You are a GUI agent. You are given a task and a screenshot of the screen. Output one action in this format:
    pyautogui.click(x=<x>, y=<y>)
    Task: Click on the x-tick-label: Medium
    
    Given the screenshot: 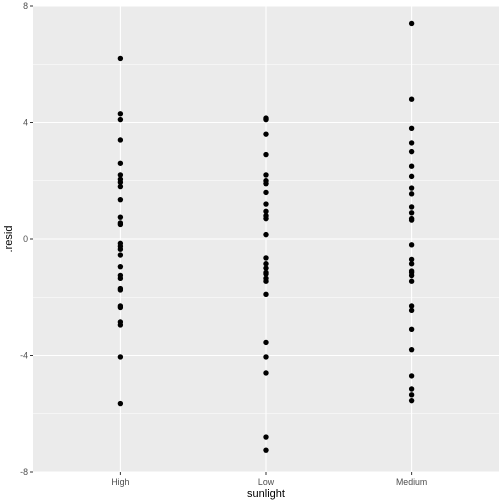 What is the action you would take?
    pyautogui.click(x=411, y=482)
    